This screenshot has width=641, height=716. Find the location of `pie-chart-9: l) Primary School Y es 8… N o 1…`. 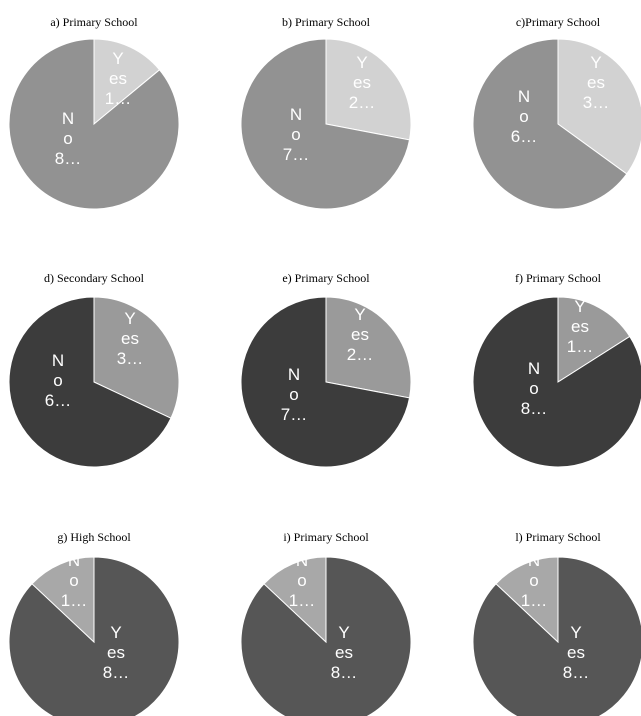

pie-chart-9: l) Primary School Y es 8… N o 1… is located at coordinates (556, 623).